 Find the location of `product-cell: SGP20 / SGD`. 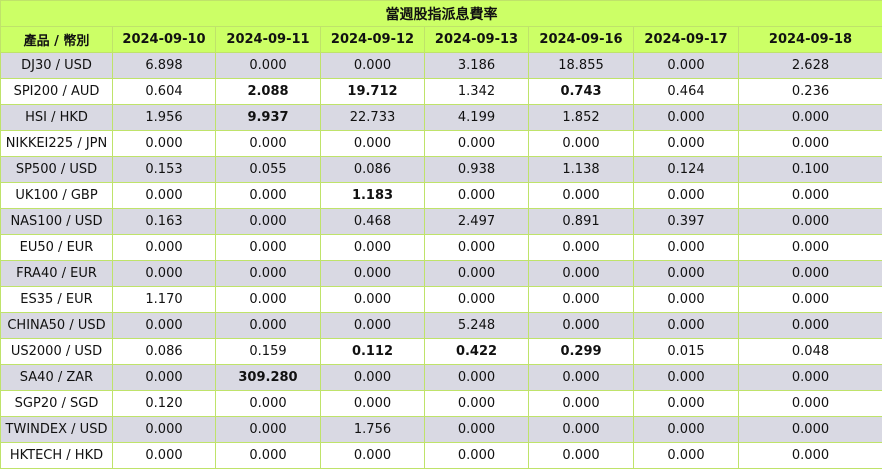

product-cell: SGP20 / SGD is located at coordinates (56, 403).